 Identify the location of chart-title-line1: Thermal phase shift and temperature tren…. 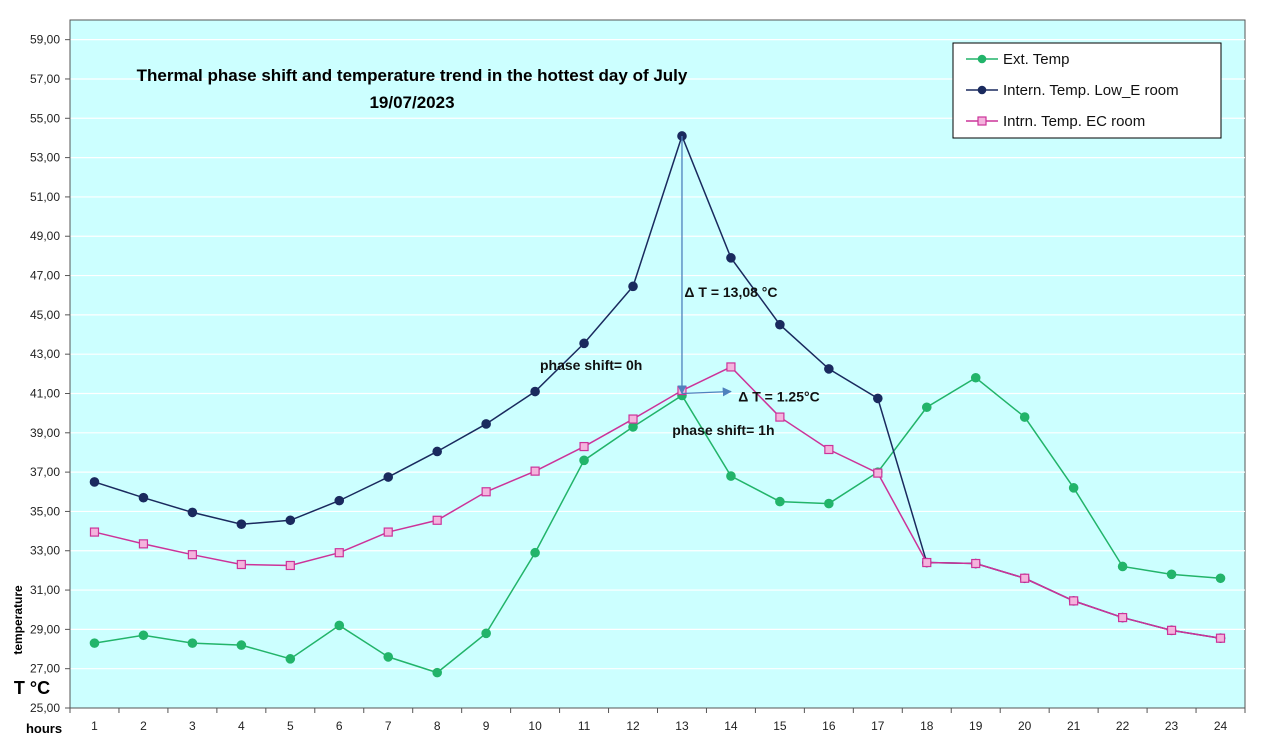
(412, 75).